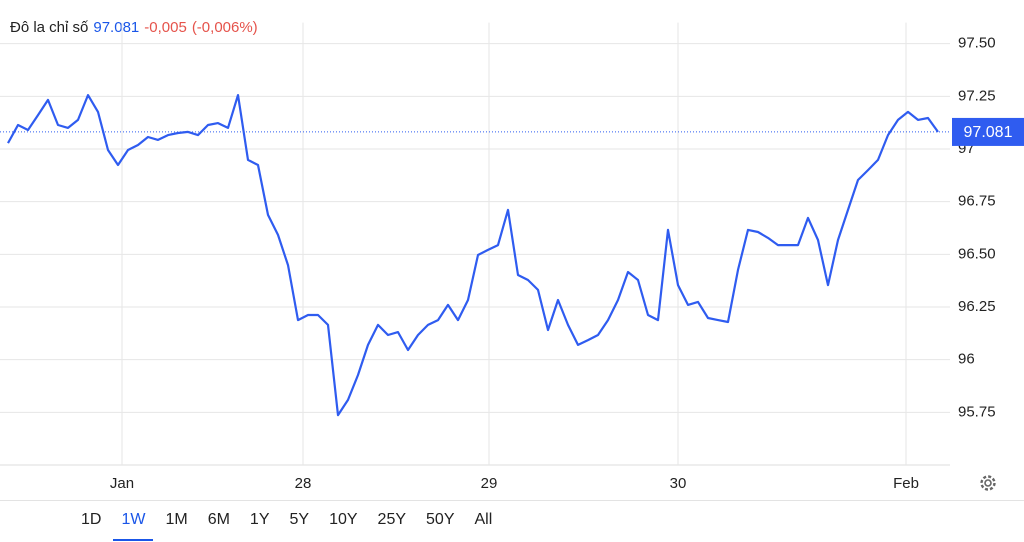 The height and width of the screenshot is (542, 1024). What do you see at coordinates (300, 521) in the screenshot?
I see `range-button: 5Y` at bounding box center [300, 521].